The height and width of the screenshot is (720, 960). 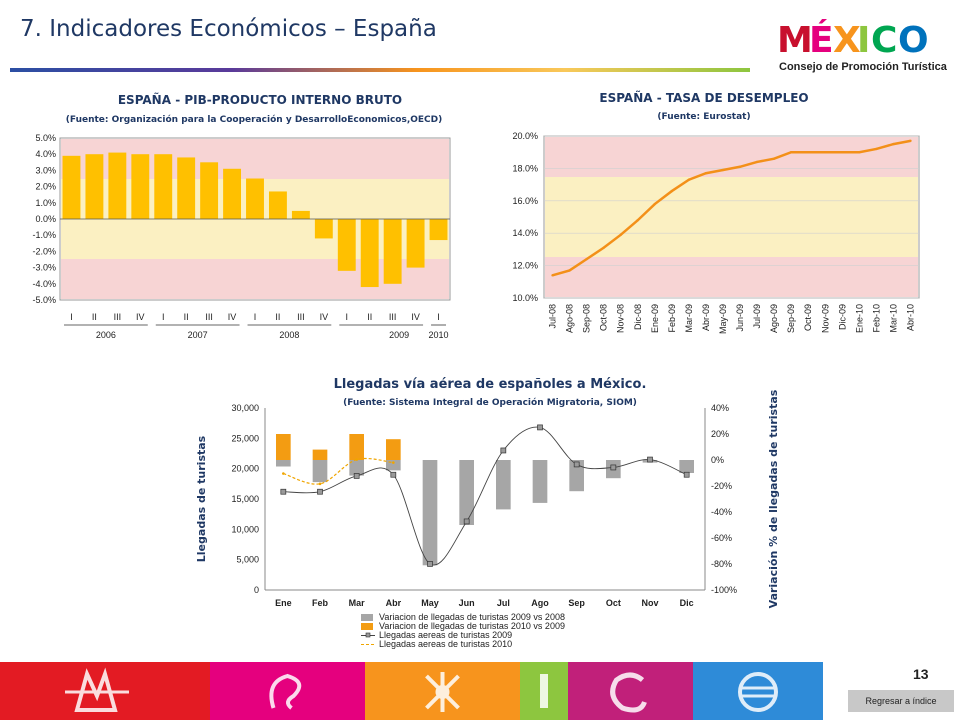 What do you see at coordinates (706, 317) in the screenshot?
I see `x-tick-label: Abr-09` at bounding box center [706, 317].